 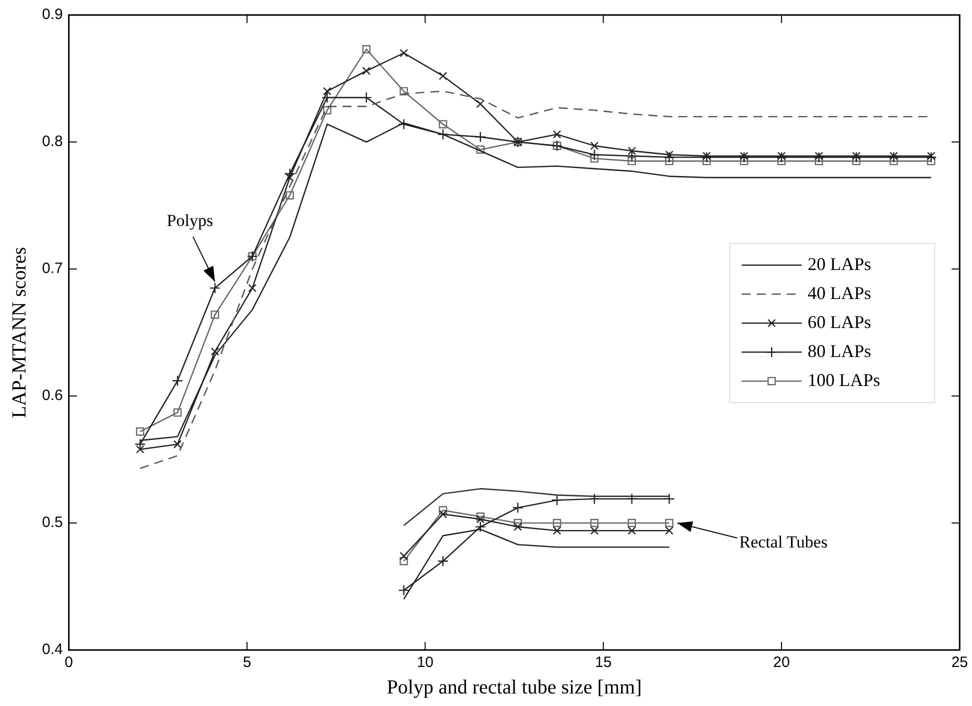 I want to click on legend-label: 80 LAPs, so click(x=840, y=350).